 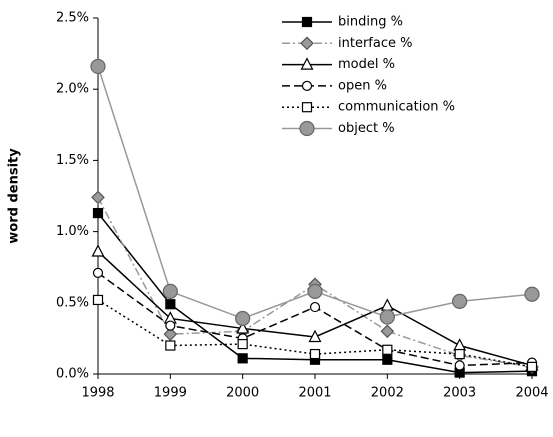 I want to click on y-axis-title: word density, so click(x=14, y=196).